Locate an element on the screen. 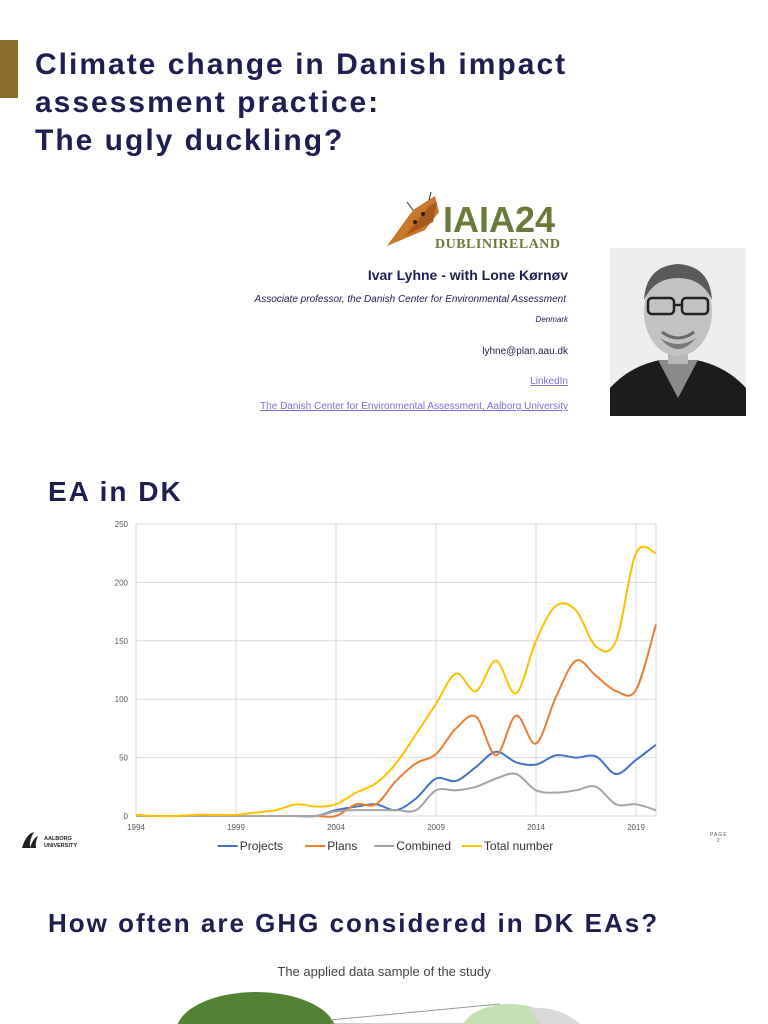 The width and height of the screenshot is (768, 1024). aau-line2: UNIVERSITY is located at coordinates (60, 846).